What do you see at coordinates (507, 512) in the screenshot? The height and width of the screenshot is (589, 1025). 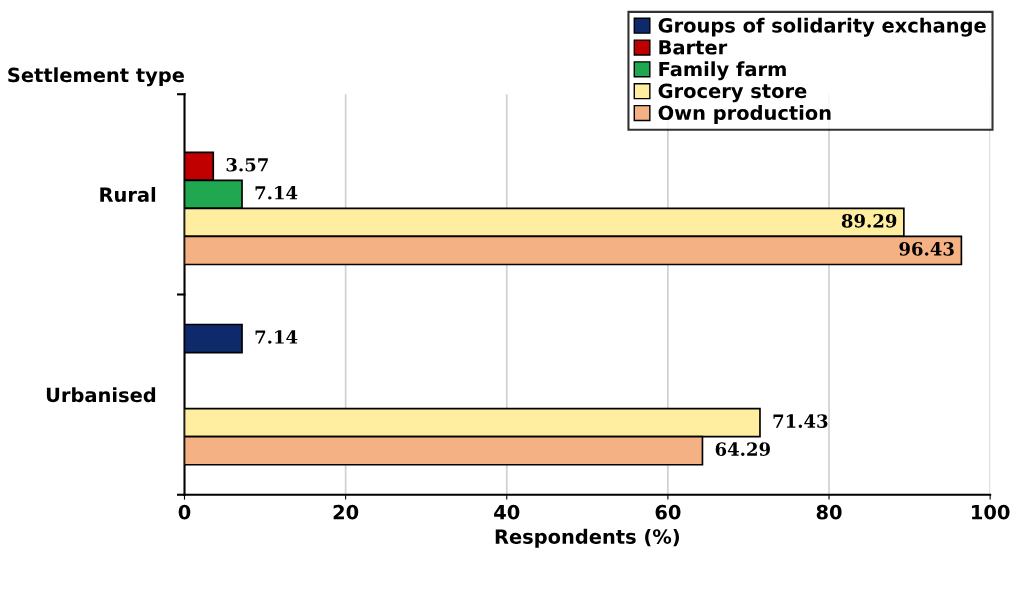 I see `x-tick-label: 40` at bounding box center [507, 512].